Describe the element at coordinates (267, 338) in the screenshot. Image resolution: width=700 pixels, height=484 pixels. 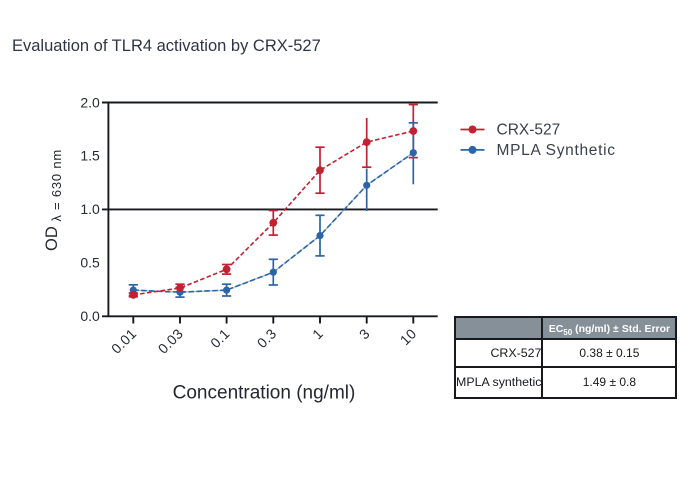
I see `svg-text: 0.3` at that location.